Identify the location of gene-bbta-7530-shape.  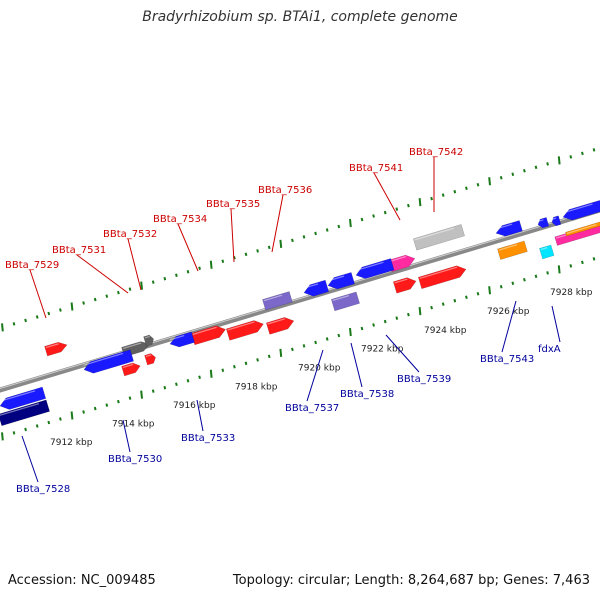
(108, 361).